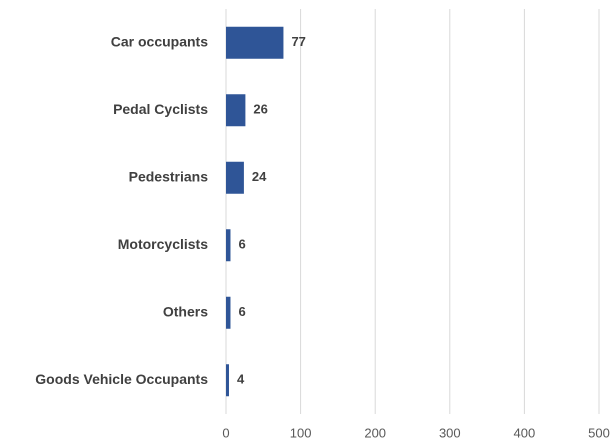 The image size is (612, 442). What do you see at coordinates (121, 379) in the screenshot?
I see `y-tick-label: Goods Vehicle Occupants` at bounding box center [121, 379].